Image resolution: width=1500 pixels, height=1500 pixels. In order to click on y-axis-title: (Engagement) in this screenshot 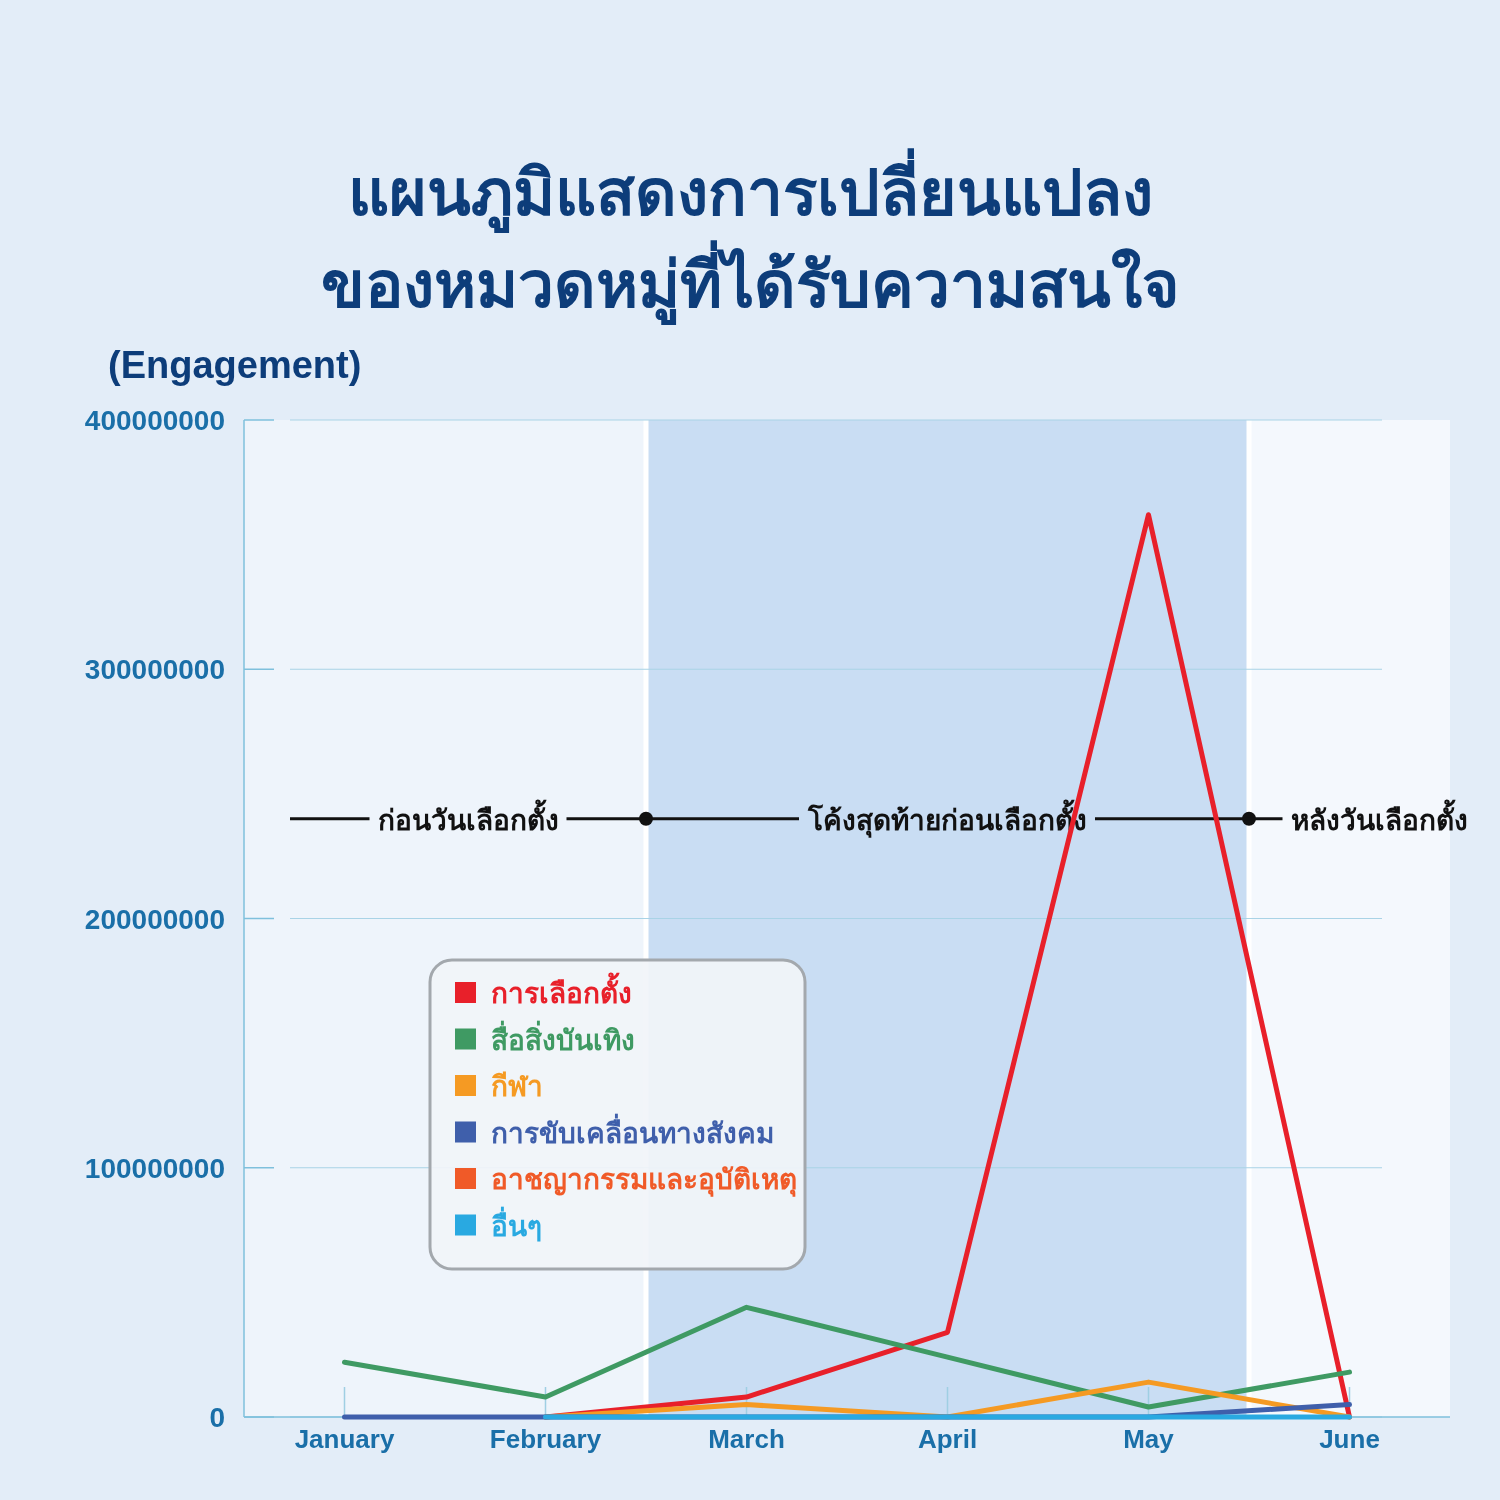, I will do `click(235, 365)`.